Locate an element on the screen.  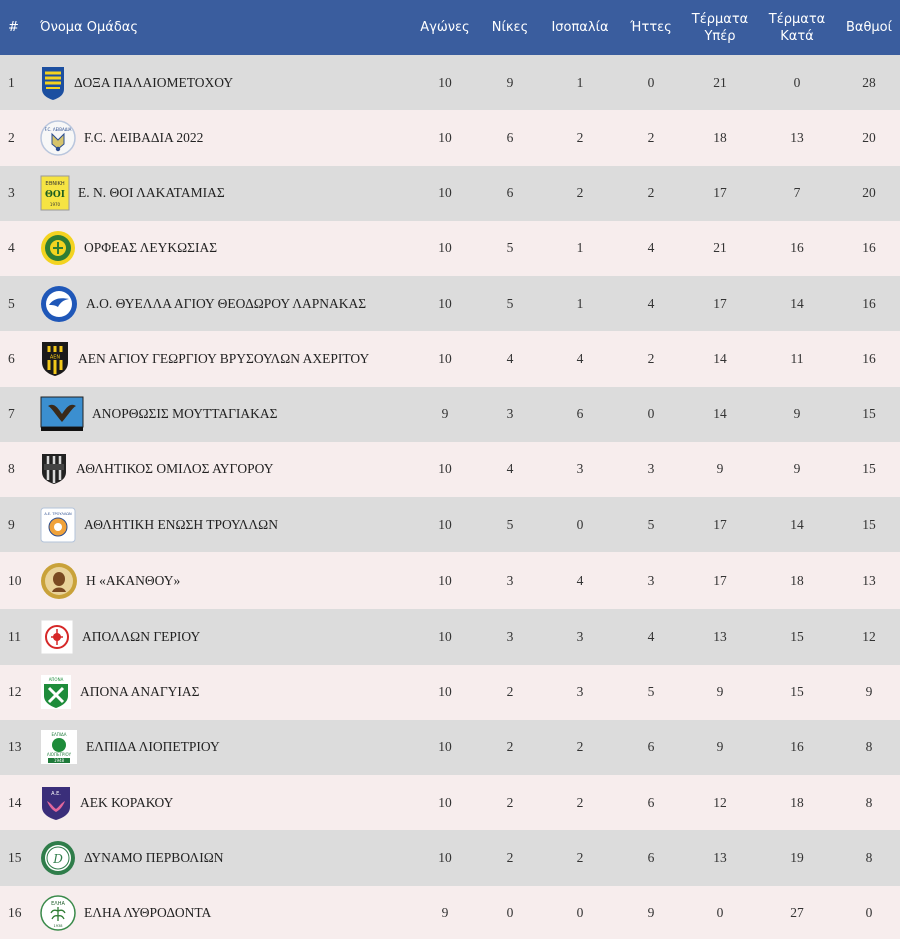
position-cell: 6 is located at coordinates (11, 358).